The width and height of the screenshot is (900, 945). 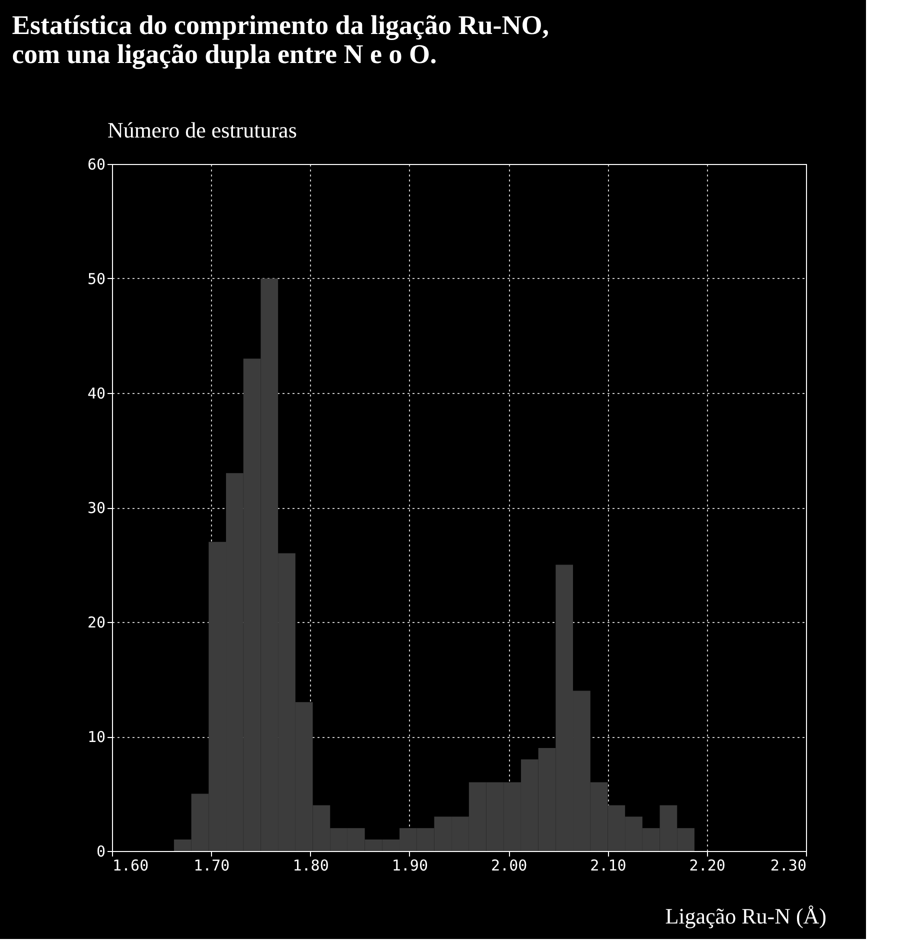 What do you see at coordinates (96, 279) in the screenshot?
I see `y-tick-label: 50` at bounding box center [96, 279].